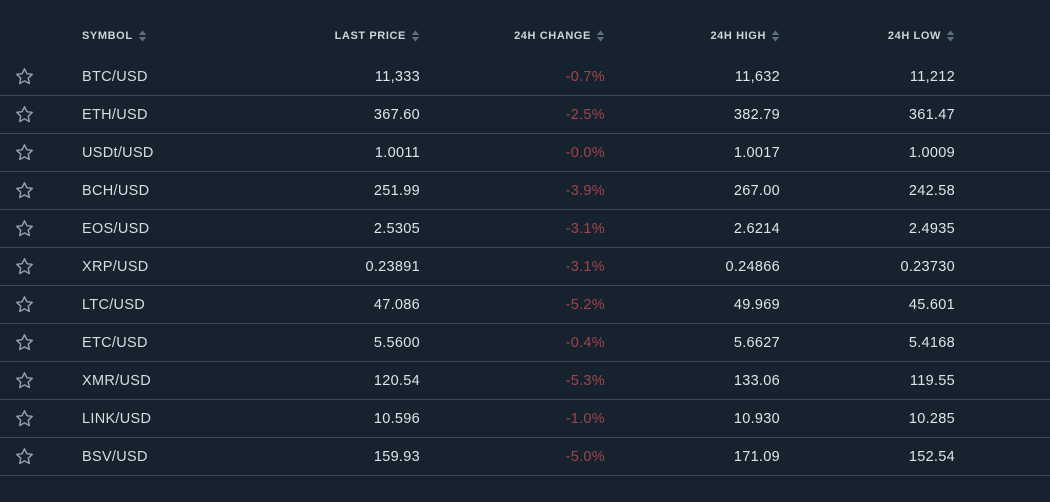 This screenshot has width=1050, height=502. I want to click on table-row: BCH/USD 251.99 -3.9% 267.00 242.58, so click(525, 191).